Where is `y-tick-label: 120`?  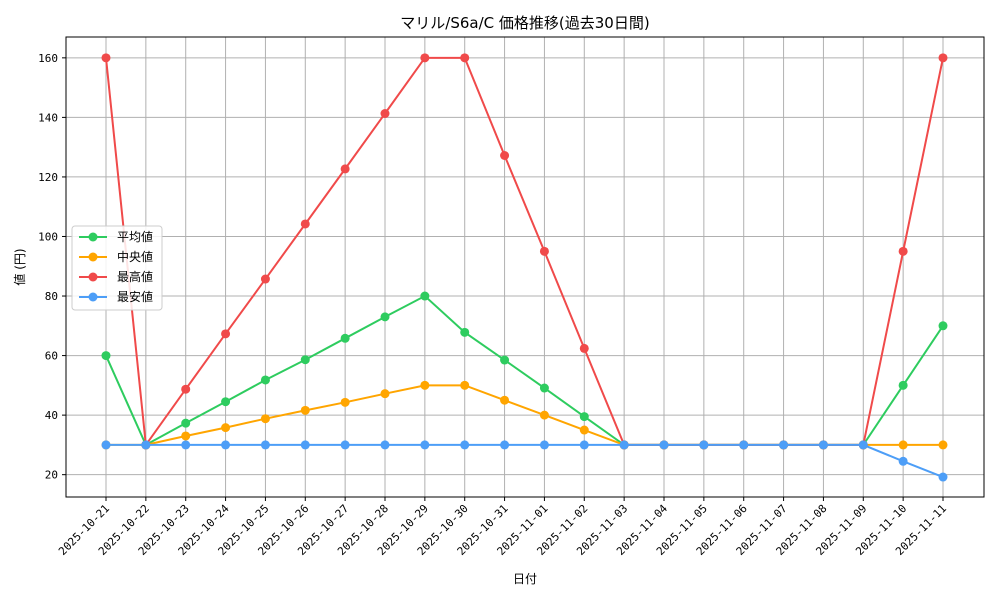
y-tick-label: 120 is located at coordinates (48, 177).